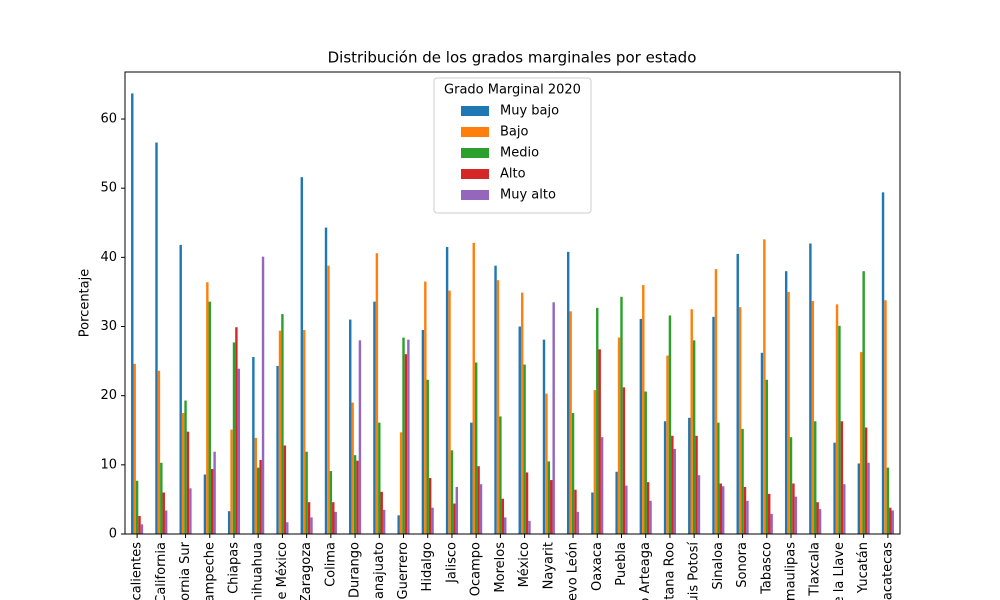  Describe the element at coordinates (815, 569) in the screenshot. I see `x-tick-label: Tlaxcala` at that location.